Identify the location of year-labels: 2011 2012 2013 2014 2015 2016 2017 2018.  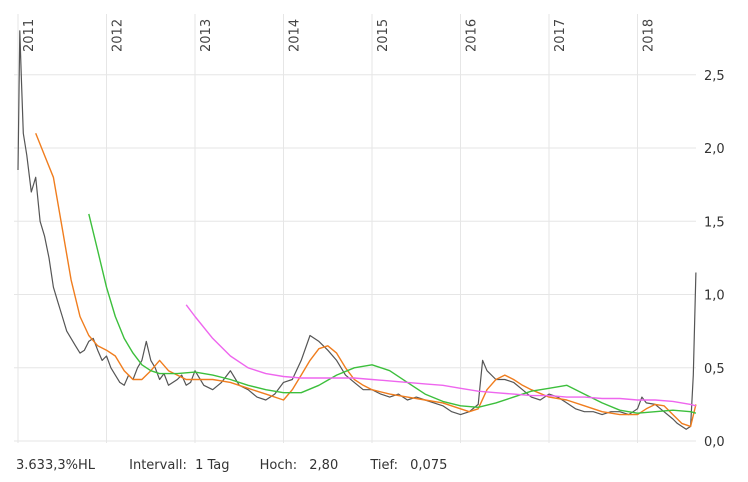
(339, 35).